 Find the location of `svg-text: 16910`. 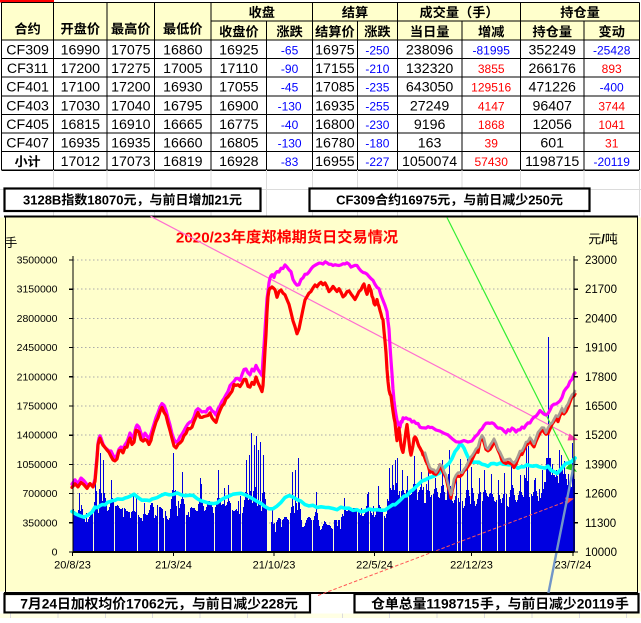

svg-text: 16910 is located at coordinates (131, 125).